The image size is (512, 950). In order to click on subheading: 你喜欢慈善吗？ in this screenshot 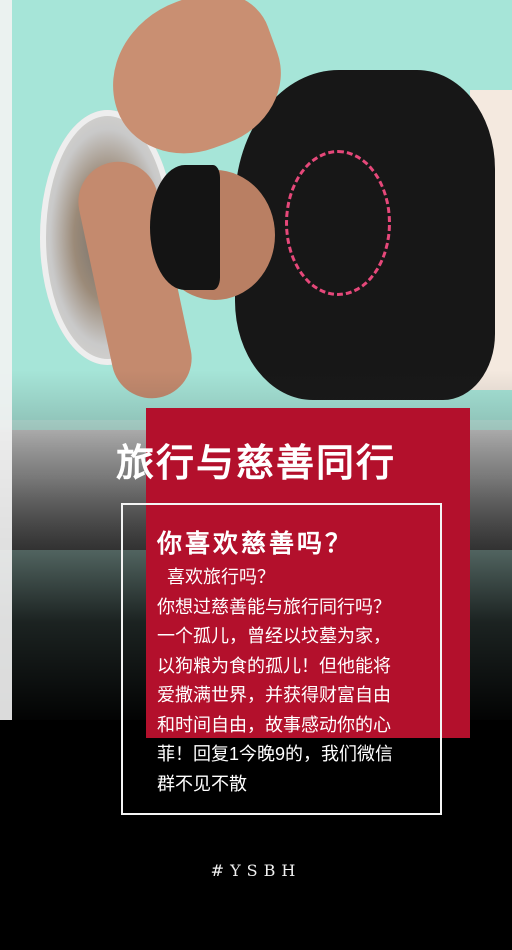, I will do `click(255, 543)`.